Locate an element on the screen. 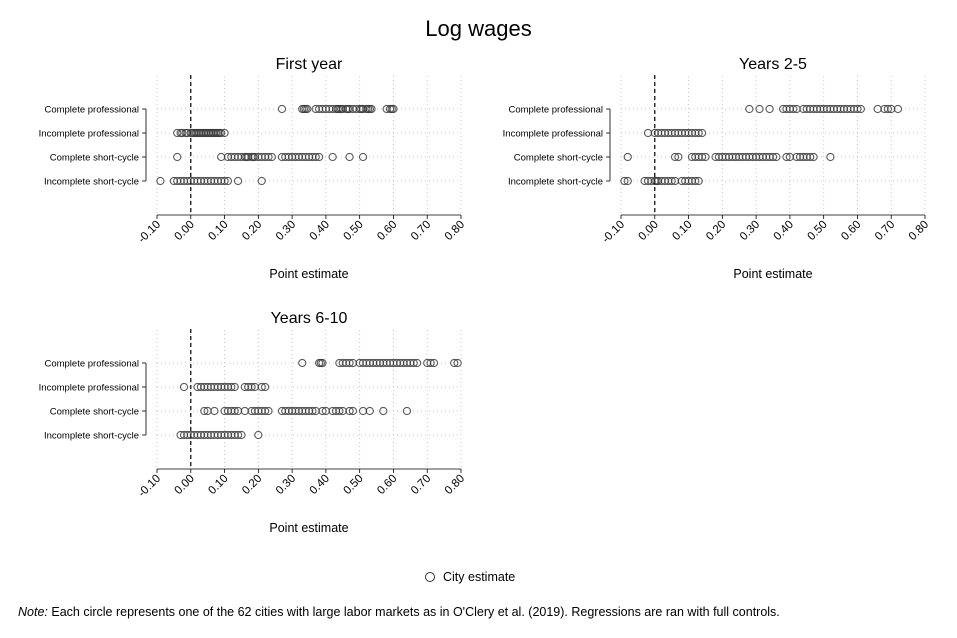  x-tick-label: 0.00 is located at coordinates (185, 485).